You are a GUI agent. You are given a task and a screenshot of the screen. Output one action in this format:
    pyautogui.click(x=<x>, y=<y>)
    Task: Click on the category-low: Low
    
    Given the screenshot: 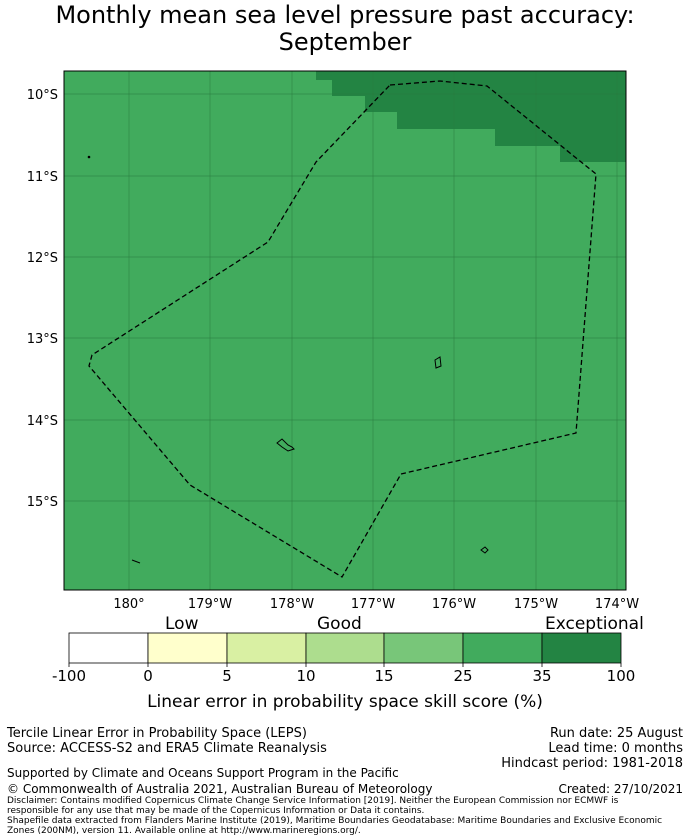 What is the action you would take?
    pyautogui.click(x=182, y=624)
    